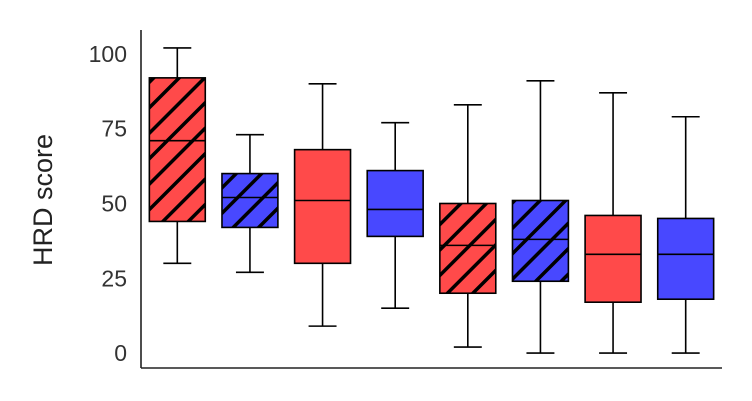 The image size is (752, 401). I want to click on y-tick-label: 100, so click(108, 54).